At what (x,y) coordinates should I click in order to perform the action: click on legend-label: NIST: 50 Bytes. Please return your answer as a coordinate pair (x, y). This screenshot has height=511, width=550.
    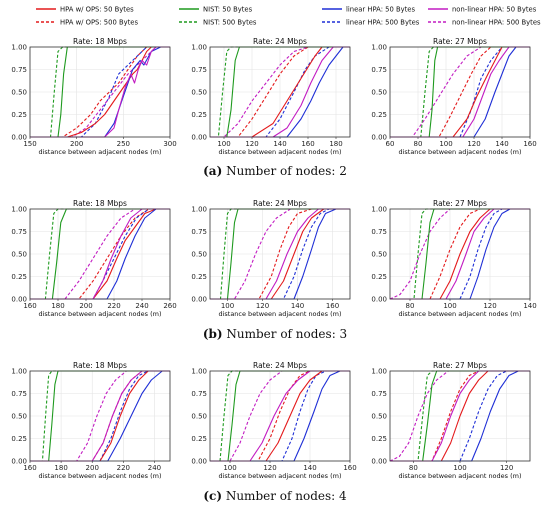
    Looking at the image, I should click on (228, 10).